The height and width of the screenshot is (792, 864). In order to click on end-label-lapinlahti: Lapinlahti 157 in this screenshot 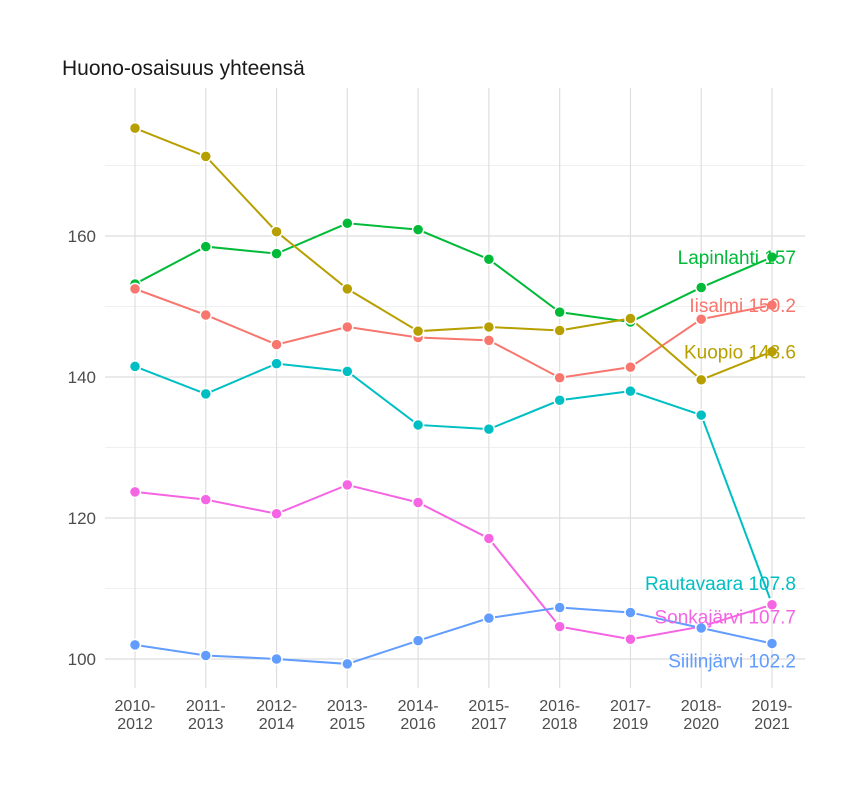, I will do `click(737, 258)`.